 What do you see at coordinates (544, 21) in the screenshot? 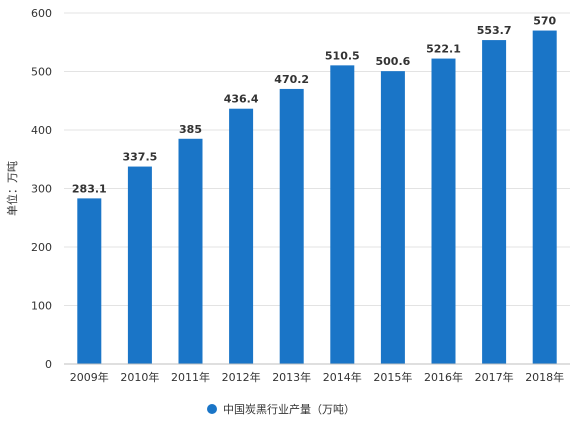
I see `data-label: 570` at bounding box center [544, 21].